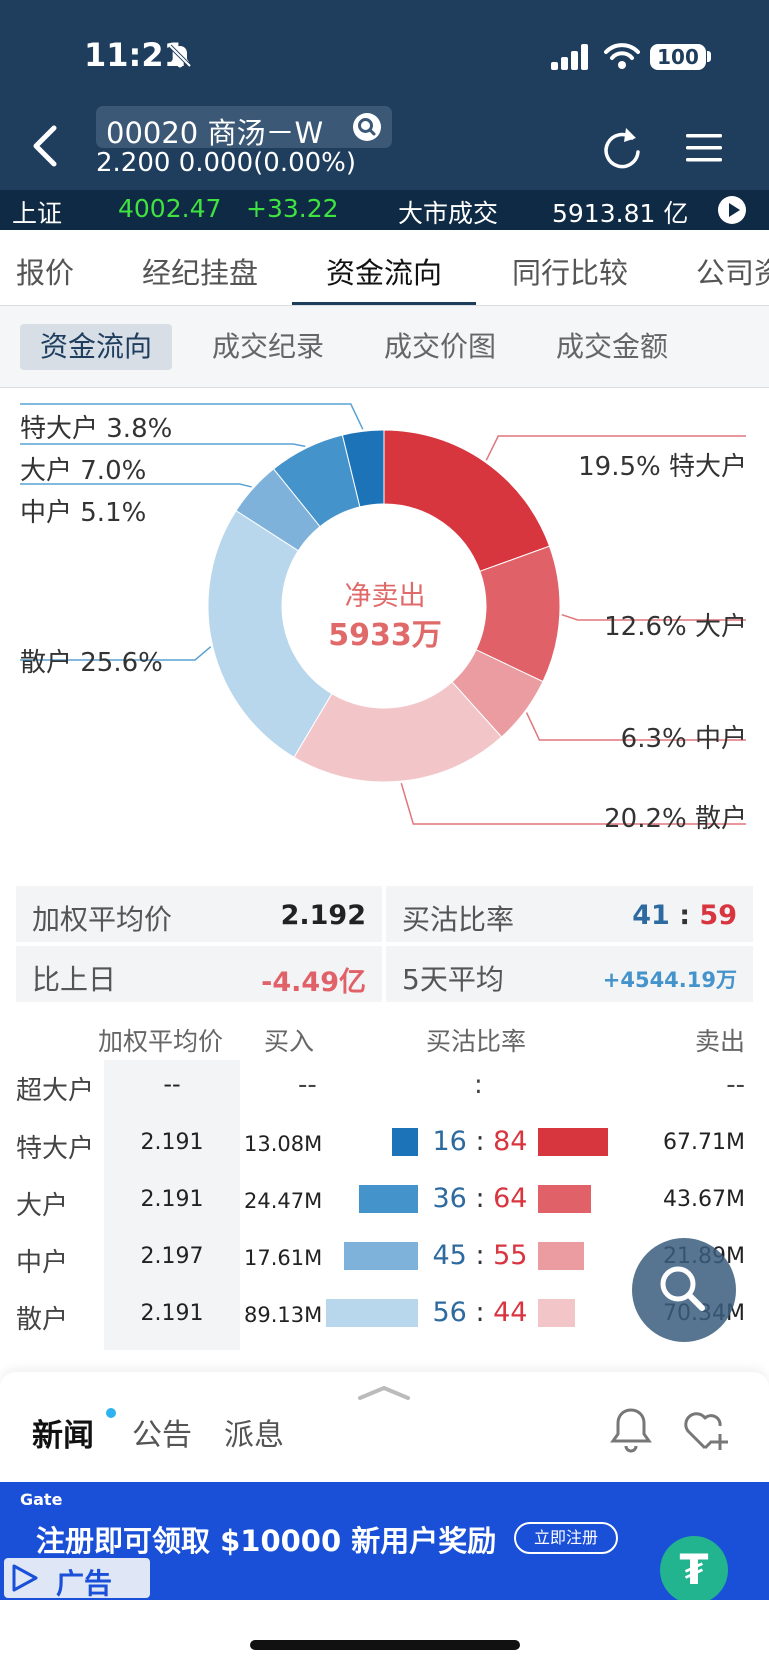  What do you see at coordinates (510, 1255) in the screenshot?
I see `ratio-sell: 55` at bounding box center [510, 1255].